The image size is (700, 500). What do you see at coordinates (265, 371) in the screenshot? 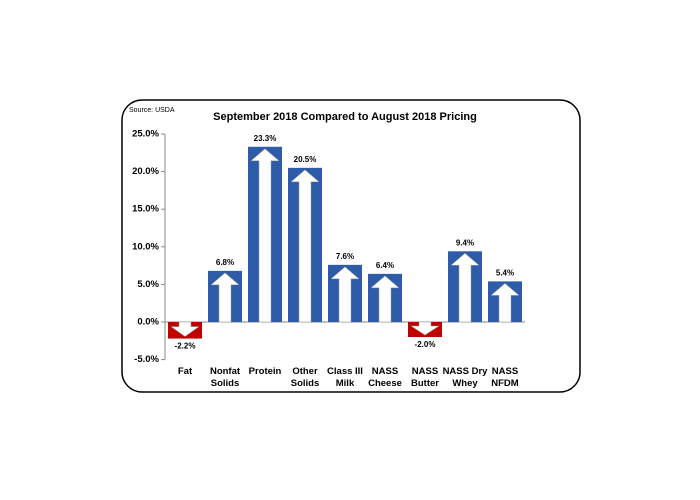
I see `x-tick-label: Protein` at bounding box center [265, 371].